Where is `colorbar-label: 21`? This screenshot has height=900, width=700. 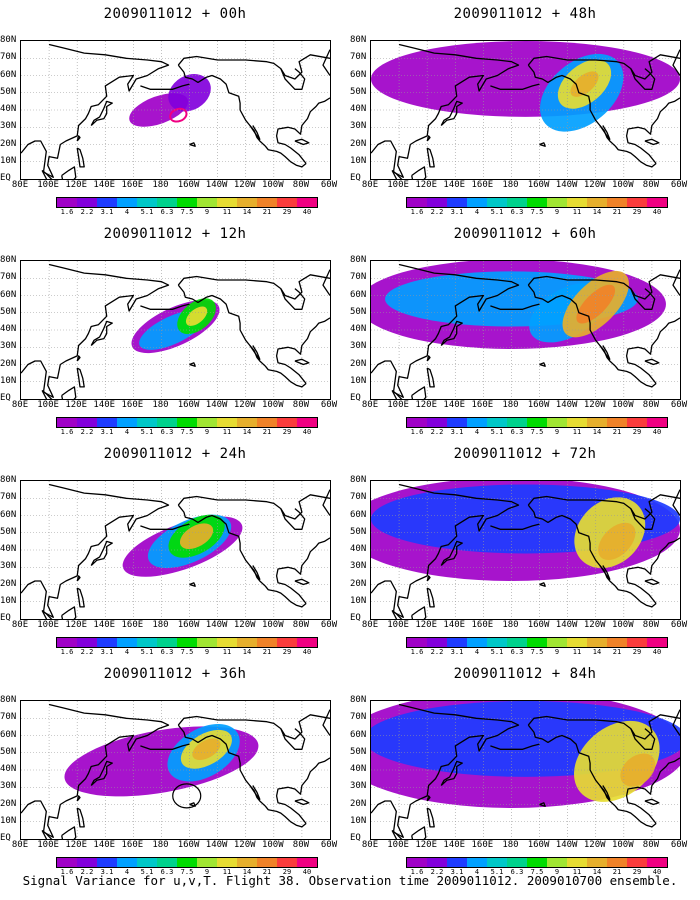
colorbar-label: 21 is located at coordinates (617, 872).